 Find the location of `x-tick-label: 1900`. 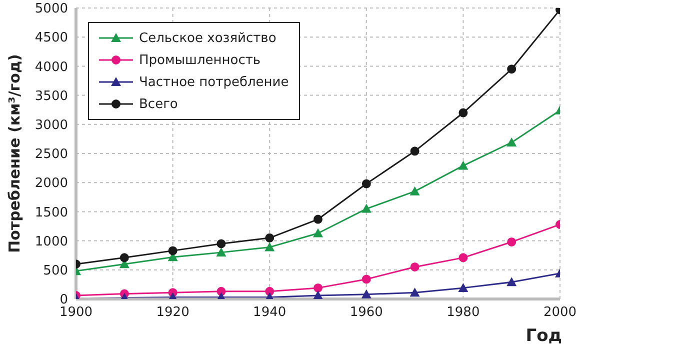

x-tick-label: 1900 is located at coordinates (76, 312).